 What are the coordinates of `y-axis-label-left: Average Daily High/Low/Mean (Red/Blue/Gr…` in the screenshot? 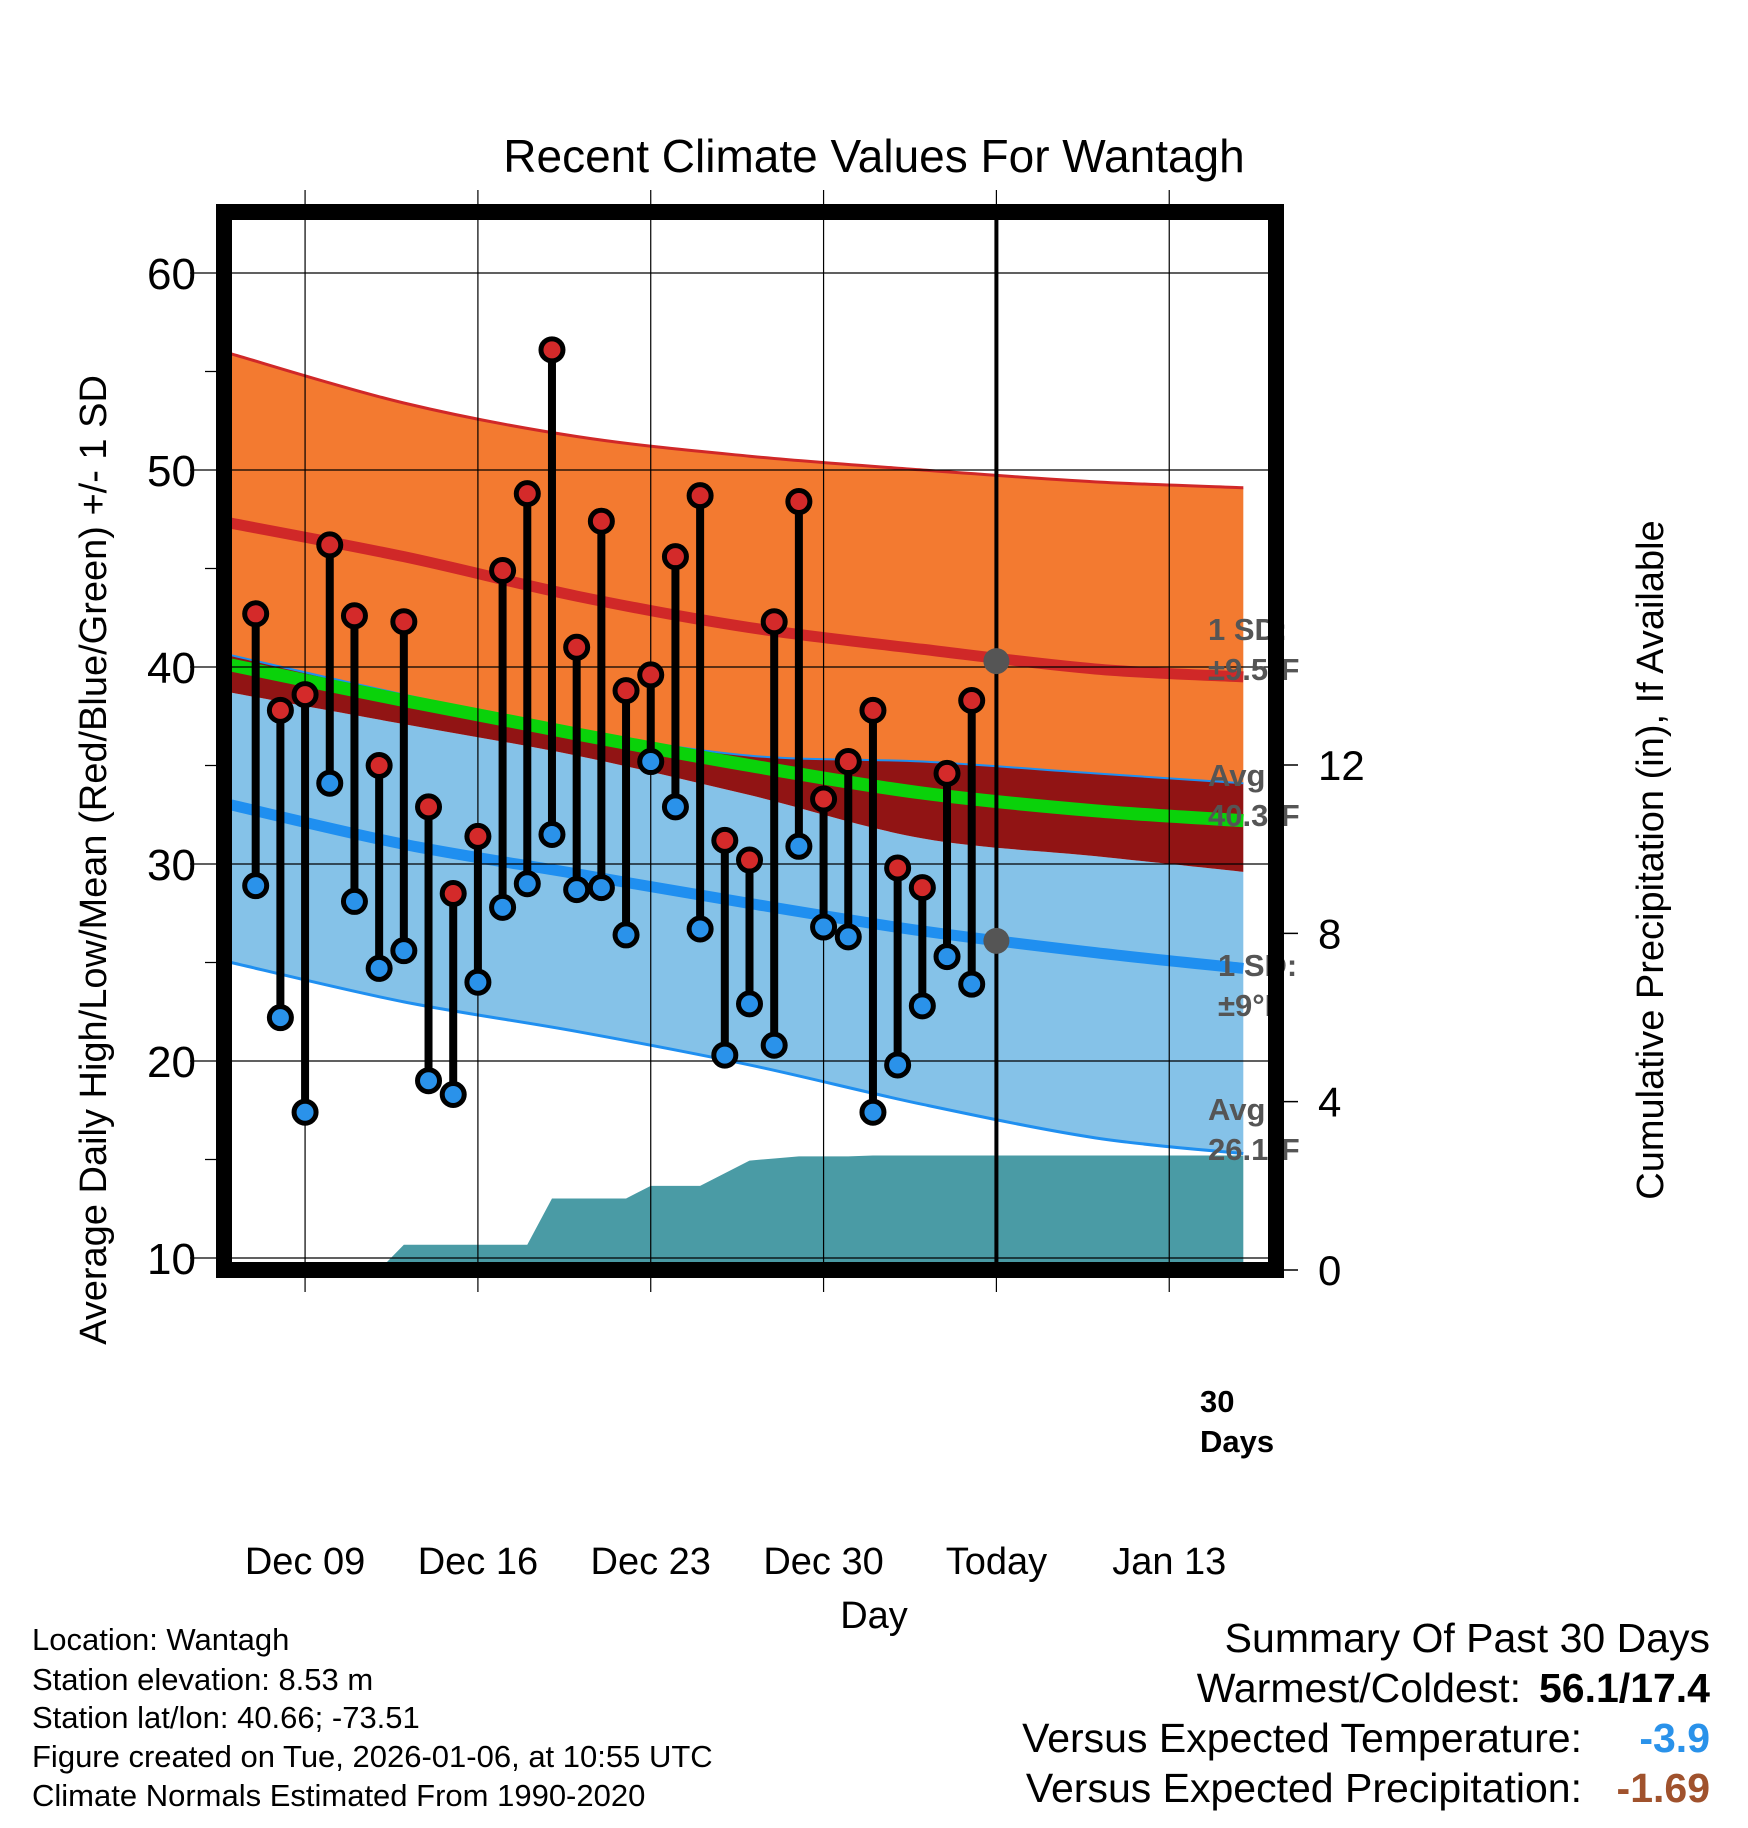 It's located at (94, 860).